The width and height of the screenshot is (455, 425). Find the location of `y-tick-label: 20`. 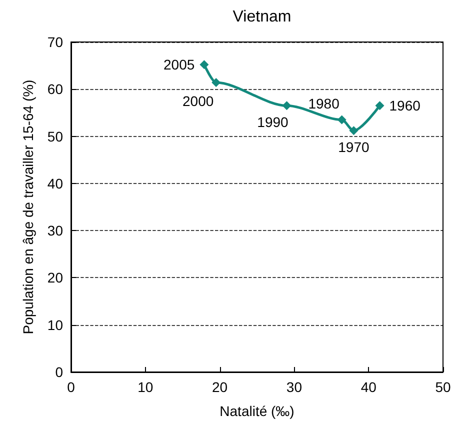

y-tick-label: 20 is located at coordinates (55, 278).